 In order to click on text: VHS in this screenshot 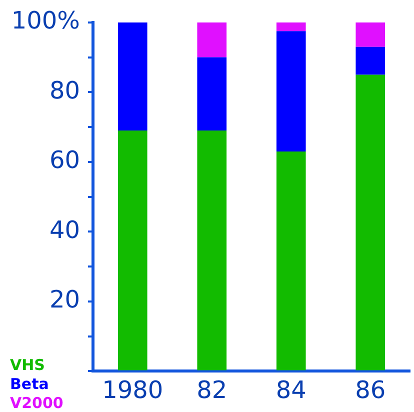, I will do `click(27, 365)`.